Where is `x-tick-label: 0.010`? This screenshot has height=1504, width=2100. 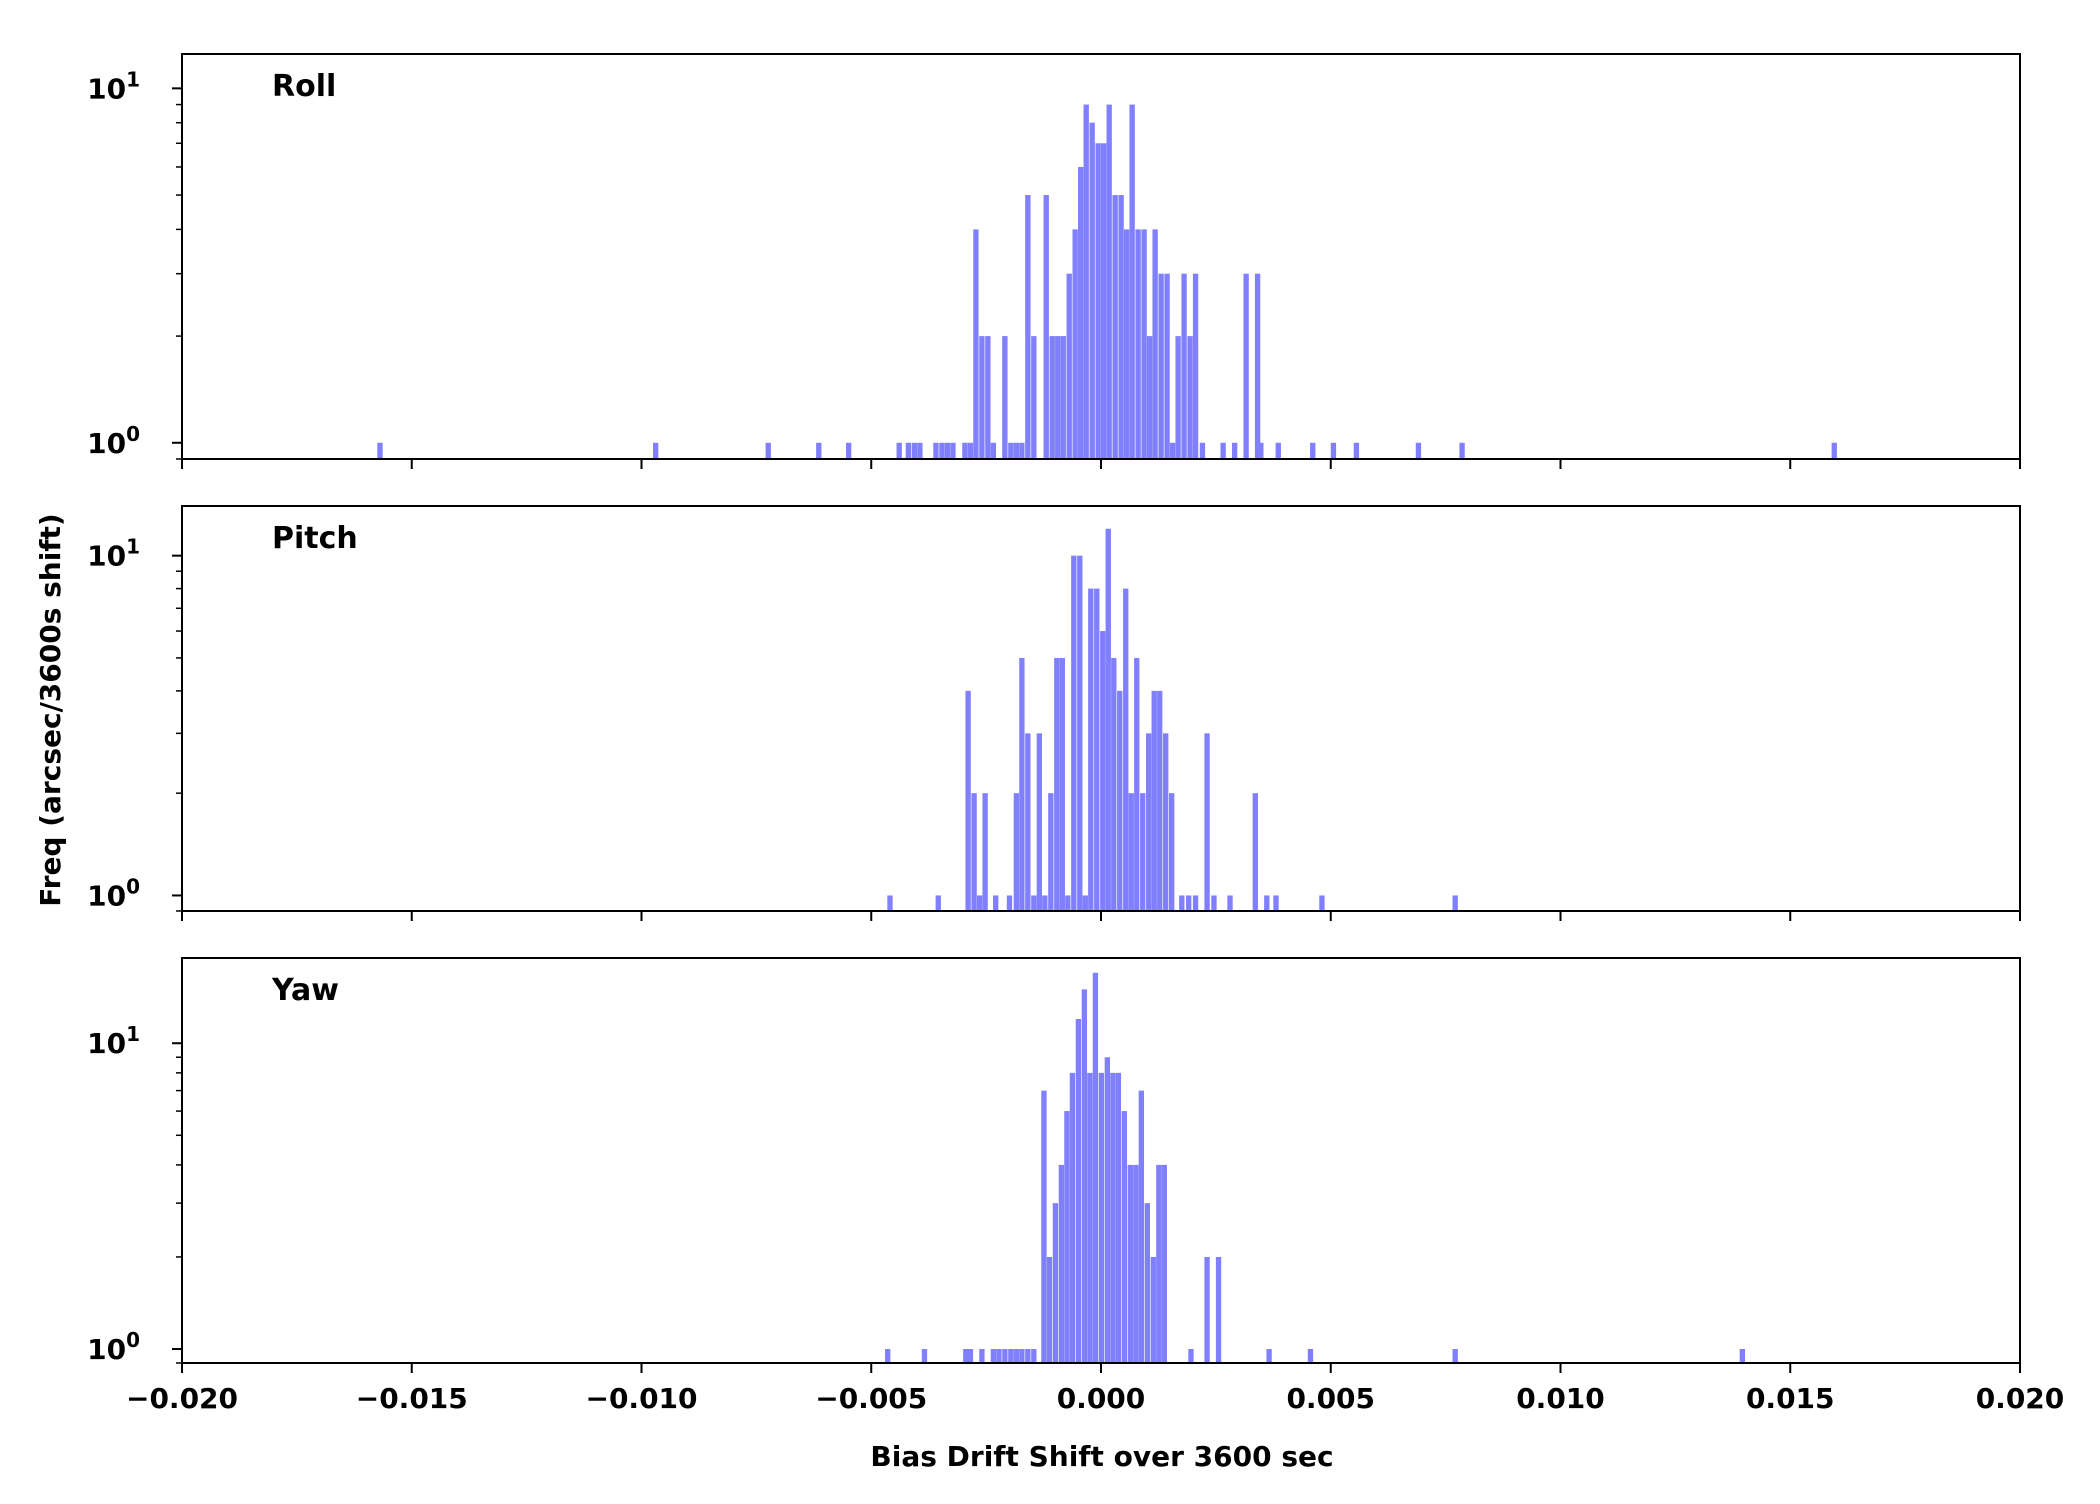
x-tick-label: 0.010 is located at coordinates (1560, 1398).